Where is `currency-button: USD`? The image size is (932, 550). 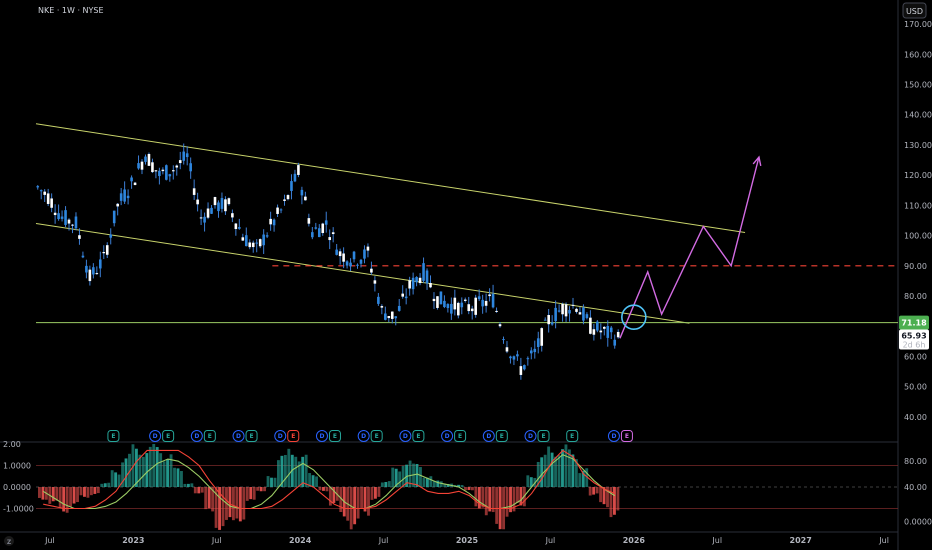
currency-button: USD is located at coordinates (914, 11).